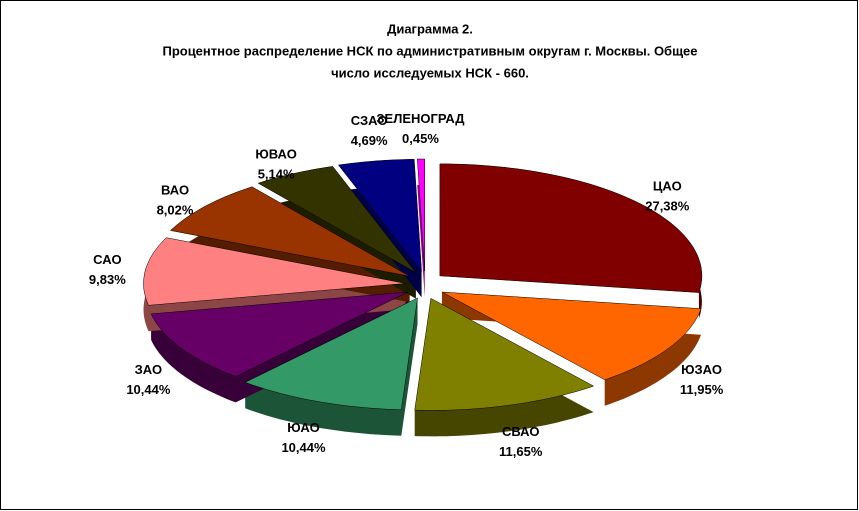  Describe the element at coordinates (420, 138) in the screenshot. I see `slice-value-label: 0,45%` at that location.